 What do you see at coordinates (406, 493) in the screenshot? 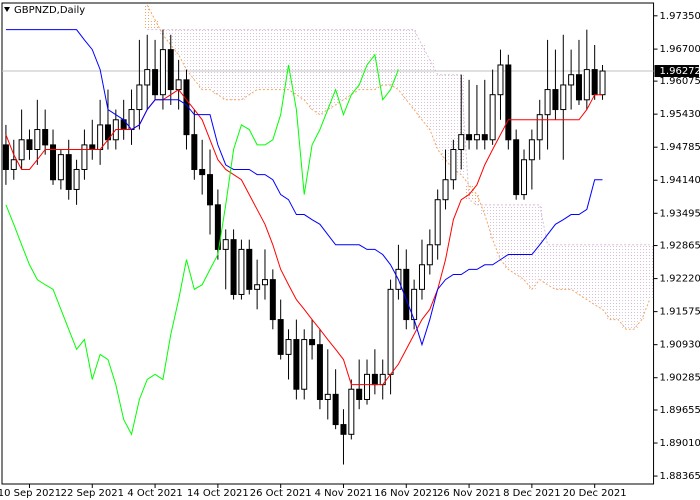
I see `x-tick-label: 16 Nov 2021` at bounding box center [406, 493].